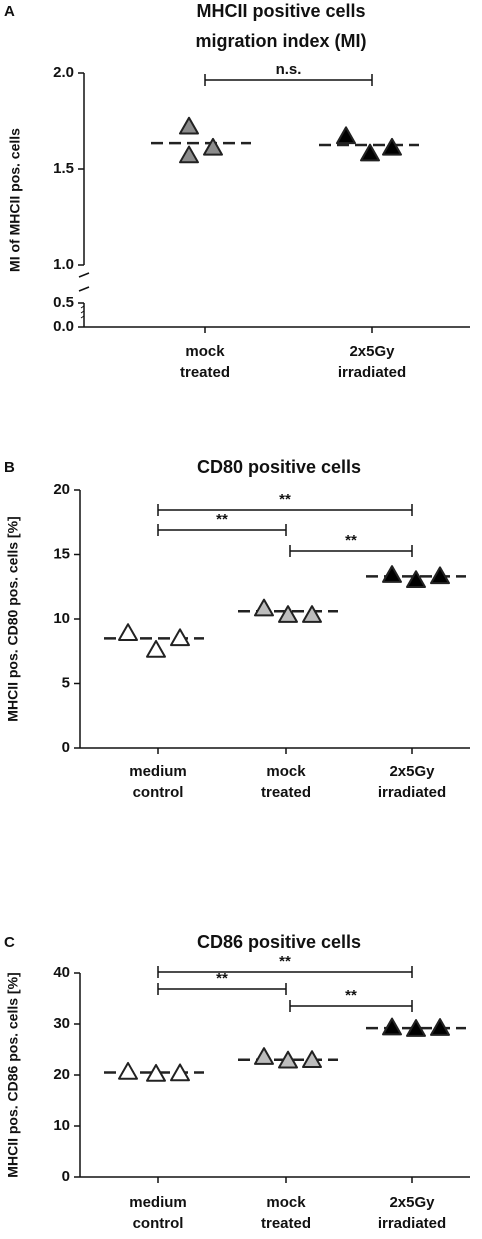 The width and height of the screenshot is (482, 1239). I want to click on chart-title: MHCII positive cells, so click(280, 11).